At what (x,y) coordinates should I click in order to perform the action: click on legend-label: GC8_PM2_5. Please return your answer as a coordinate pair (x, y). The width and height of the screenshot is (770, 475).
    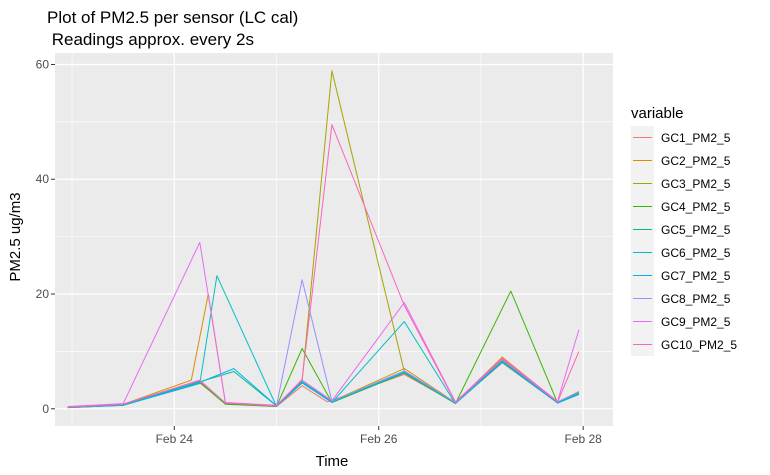
    Looking at the image, I should click on (696, 299).